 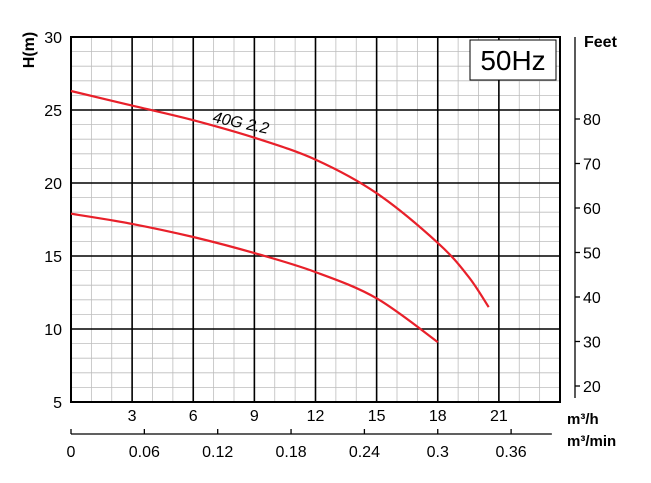 I want to click on y-tick-label: 30, so click(x=53, y=38).